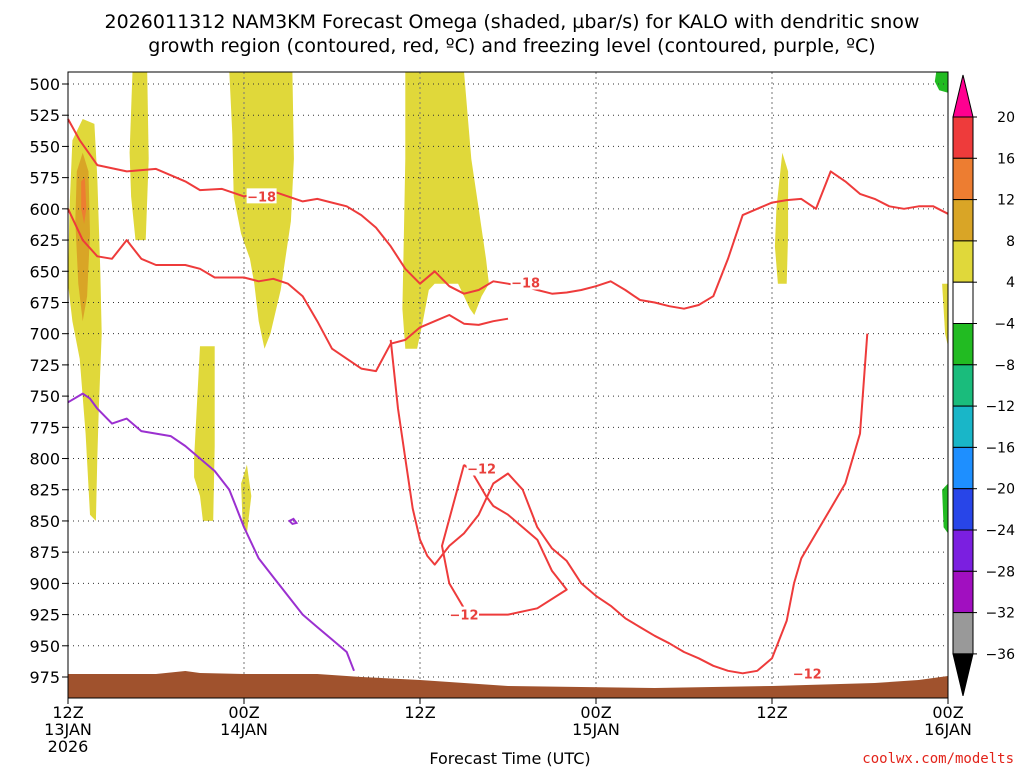 This screenshot has width=1024, height=768. I want to click on y-tick-label: 900, so click(44, 583).